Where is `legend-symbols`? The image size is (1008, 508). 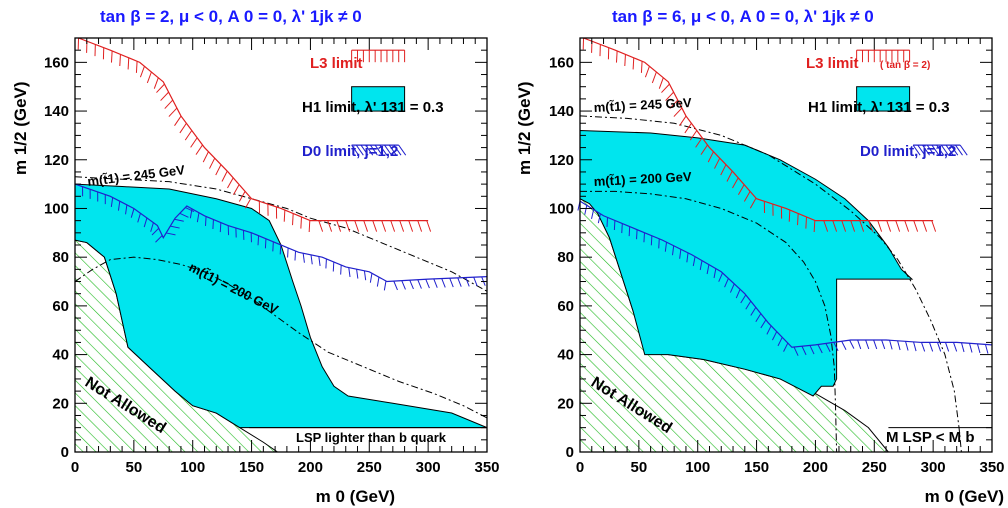 legend-symbols is located at coordinates (912, 102).